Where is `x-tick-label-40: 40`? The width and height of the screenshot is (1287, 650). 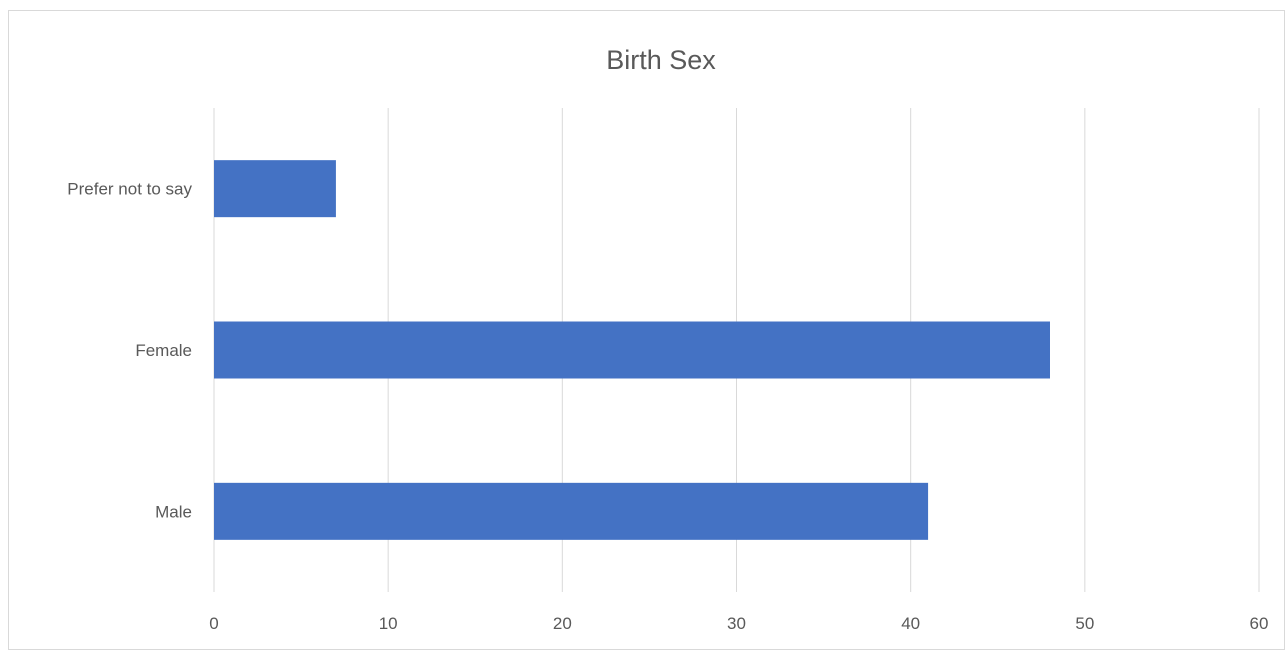 x-tick-label-40: 40 is located at coordinates (910, 623).